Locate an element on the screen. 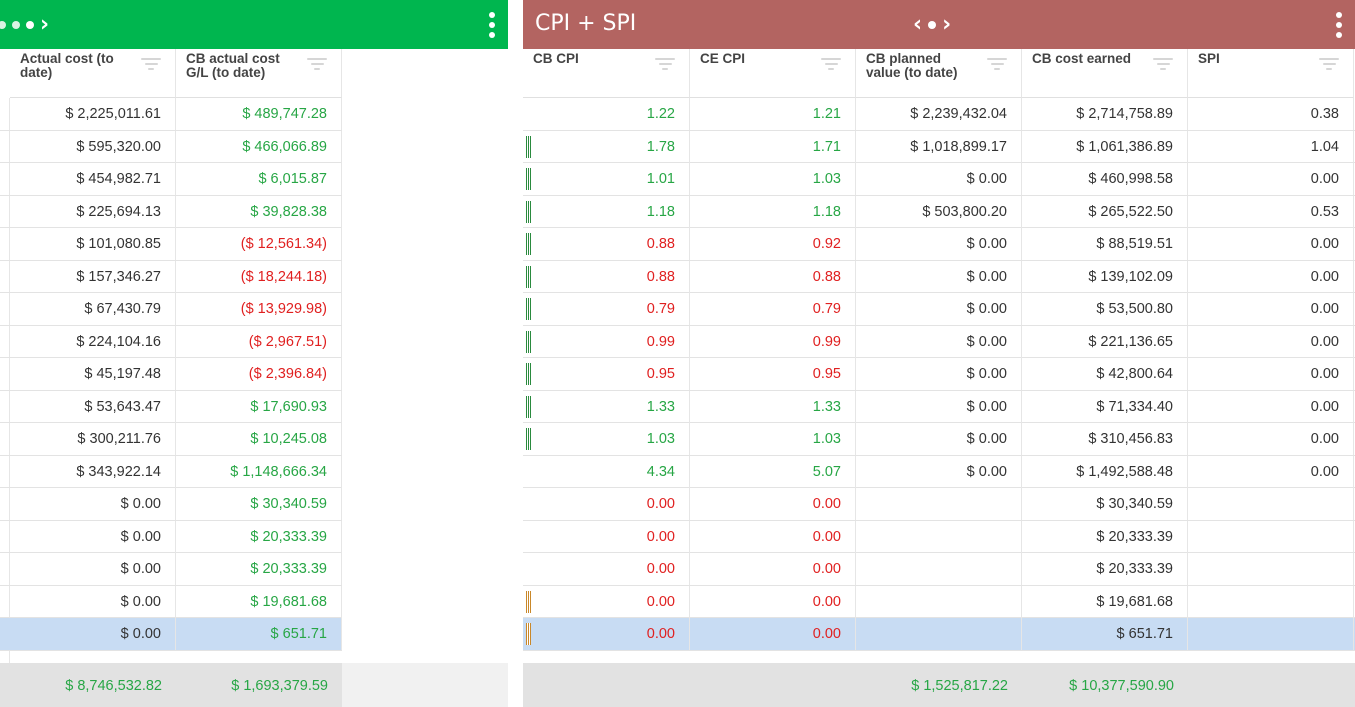  table-row: 1.22 1.21 $ 2,239,432.04 $ 2,714,758.89 0.38 is located at coordinates (939, 114).